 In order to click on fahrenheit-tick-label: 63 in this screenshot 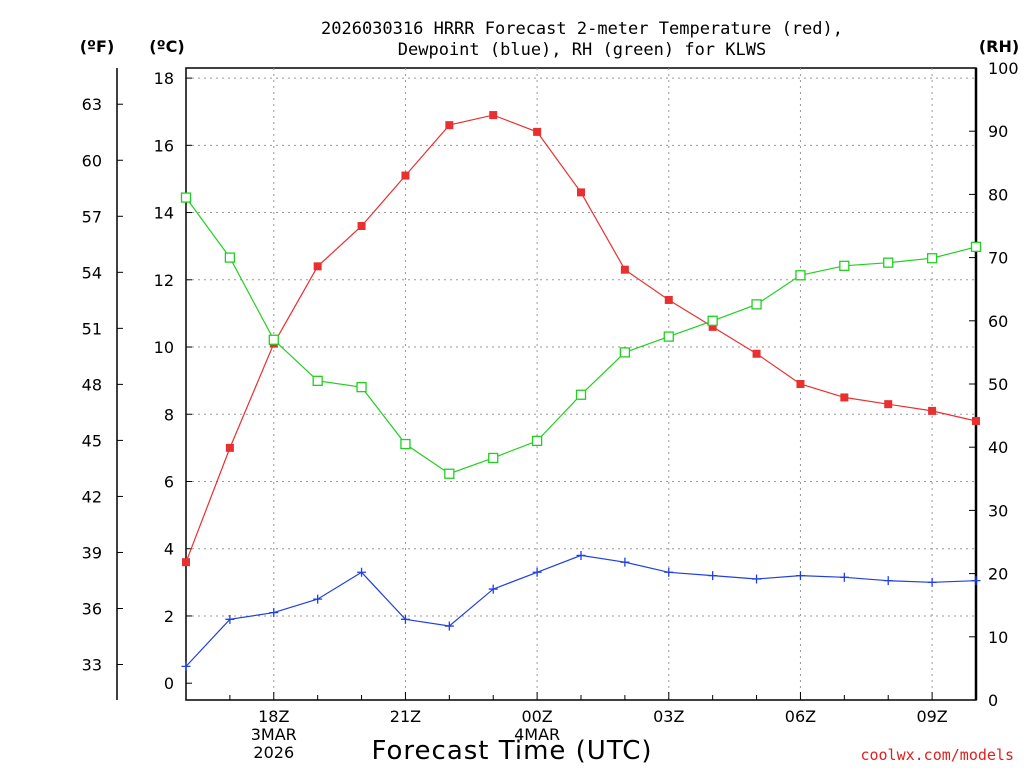, I will do `click(92, 104)`.